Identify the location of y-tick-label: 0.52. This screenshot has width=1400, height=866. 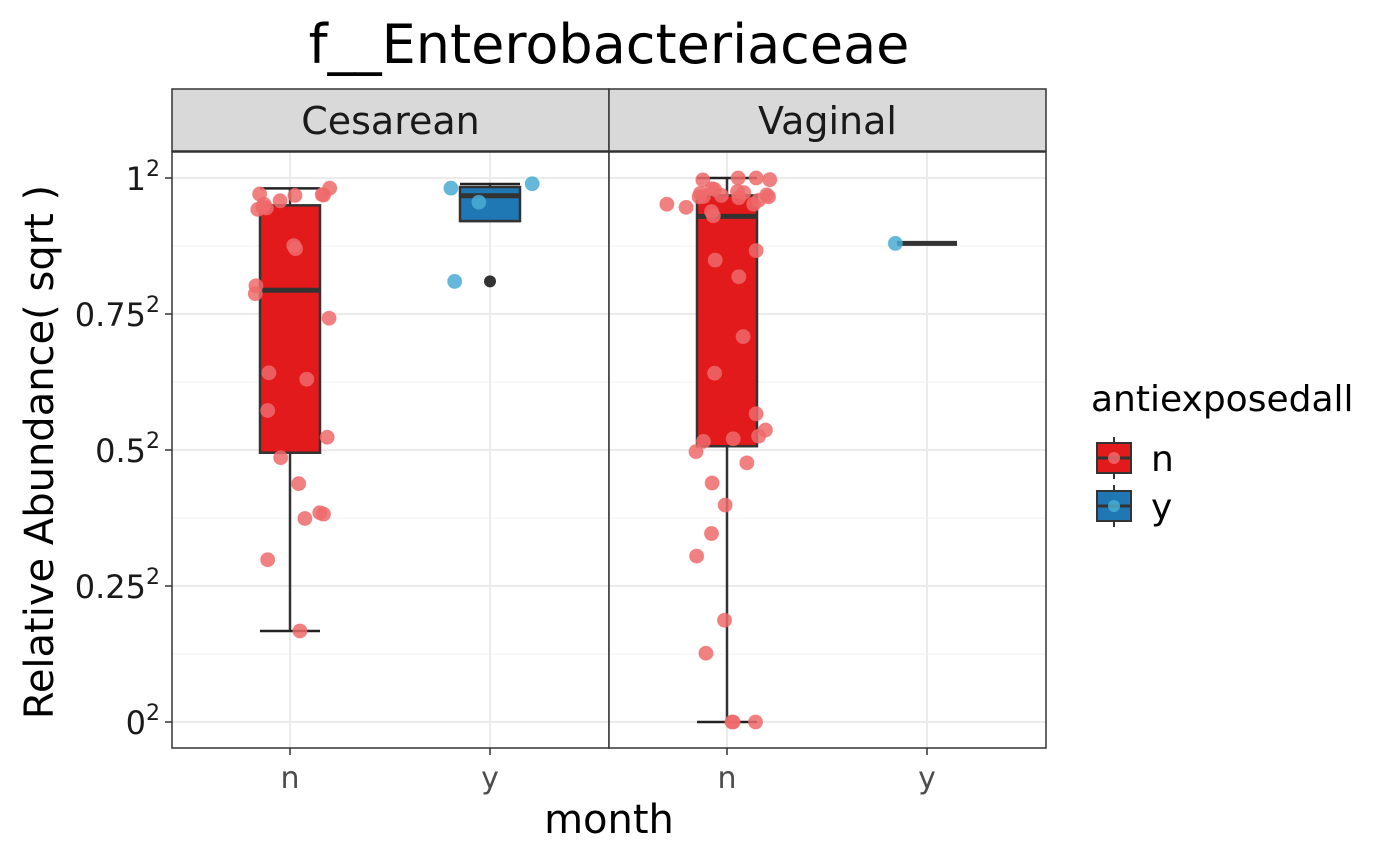
(127, 449).